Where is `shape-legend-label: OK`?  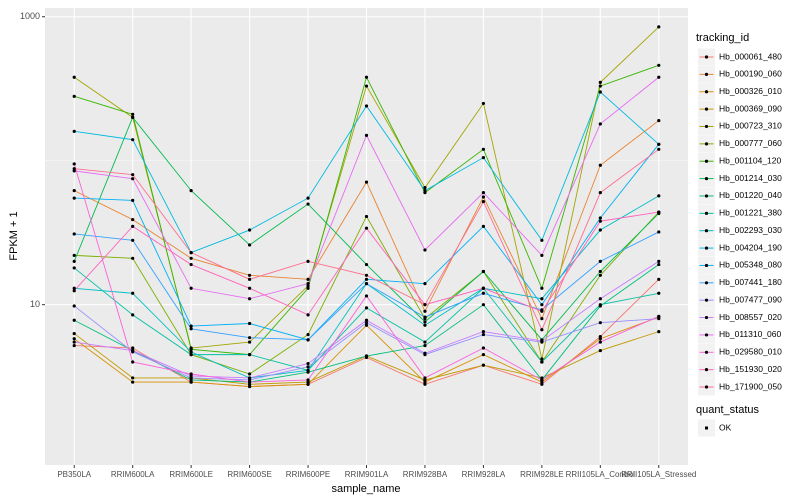
shape-legend-label: OK is located at coordinates (725, 427).